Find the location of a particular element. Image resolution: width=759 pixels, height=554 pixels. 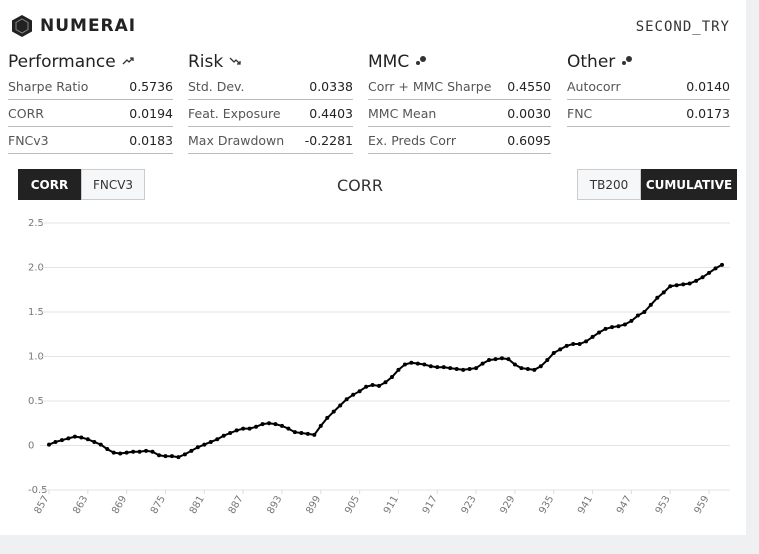

x-tick-label: 899 is located at coordinates (313, 505).